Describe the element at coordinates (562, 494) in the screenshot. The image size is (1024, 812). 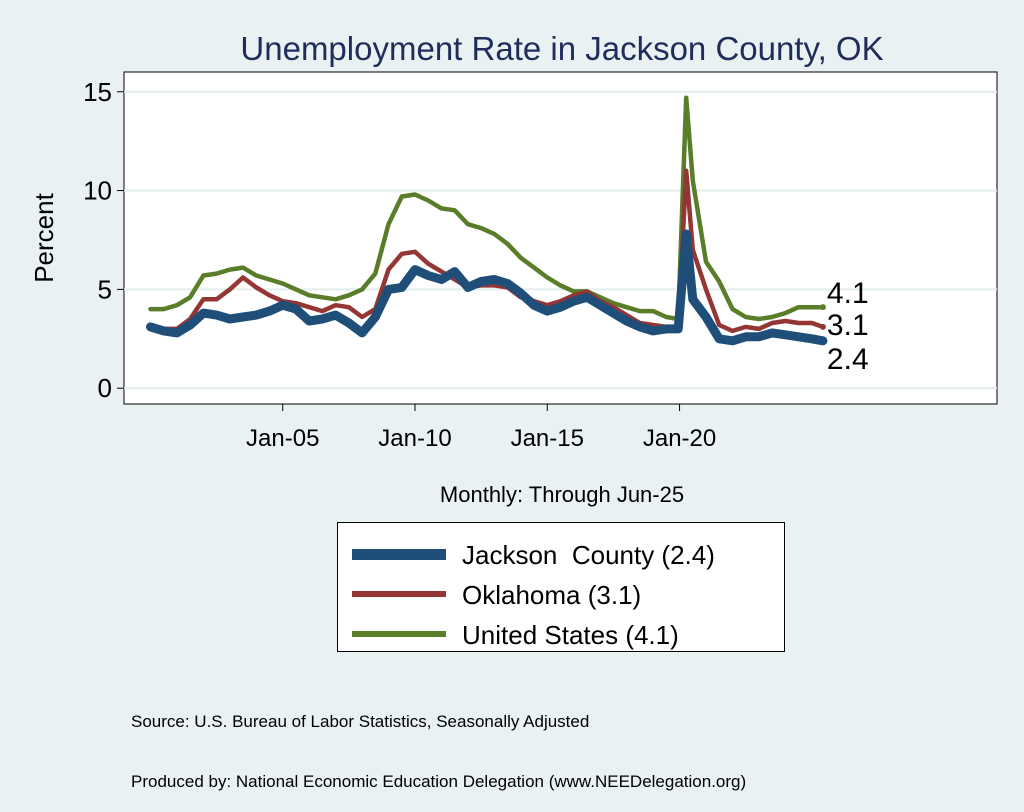
I see `x-axis-subtitle: Monthly: Through Jun-25` at that location.